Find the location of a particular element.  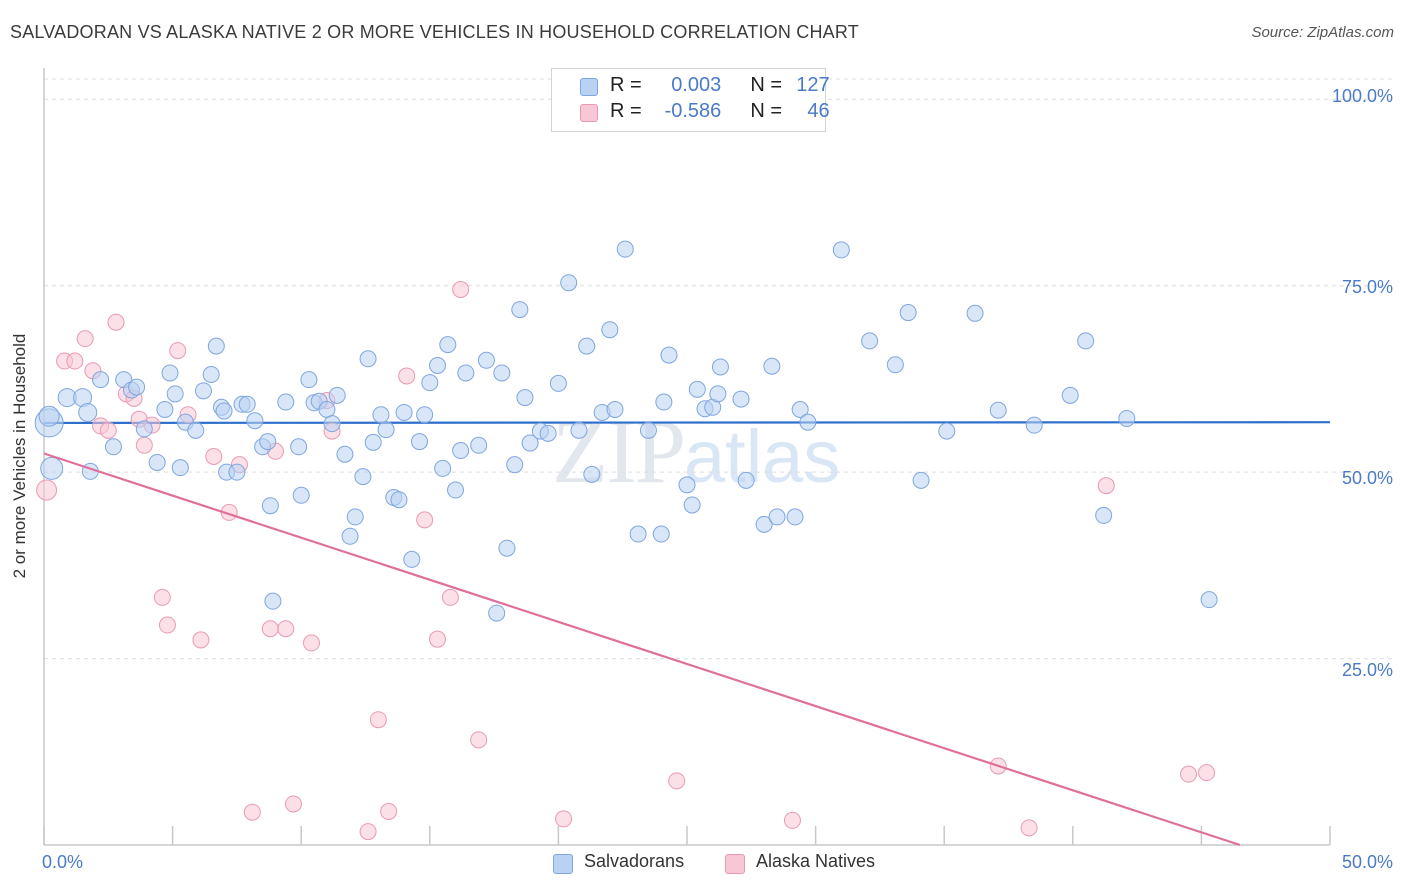

x-tick-label-min: 0.0% is located at coordinates (63, 862).